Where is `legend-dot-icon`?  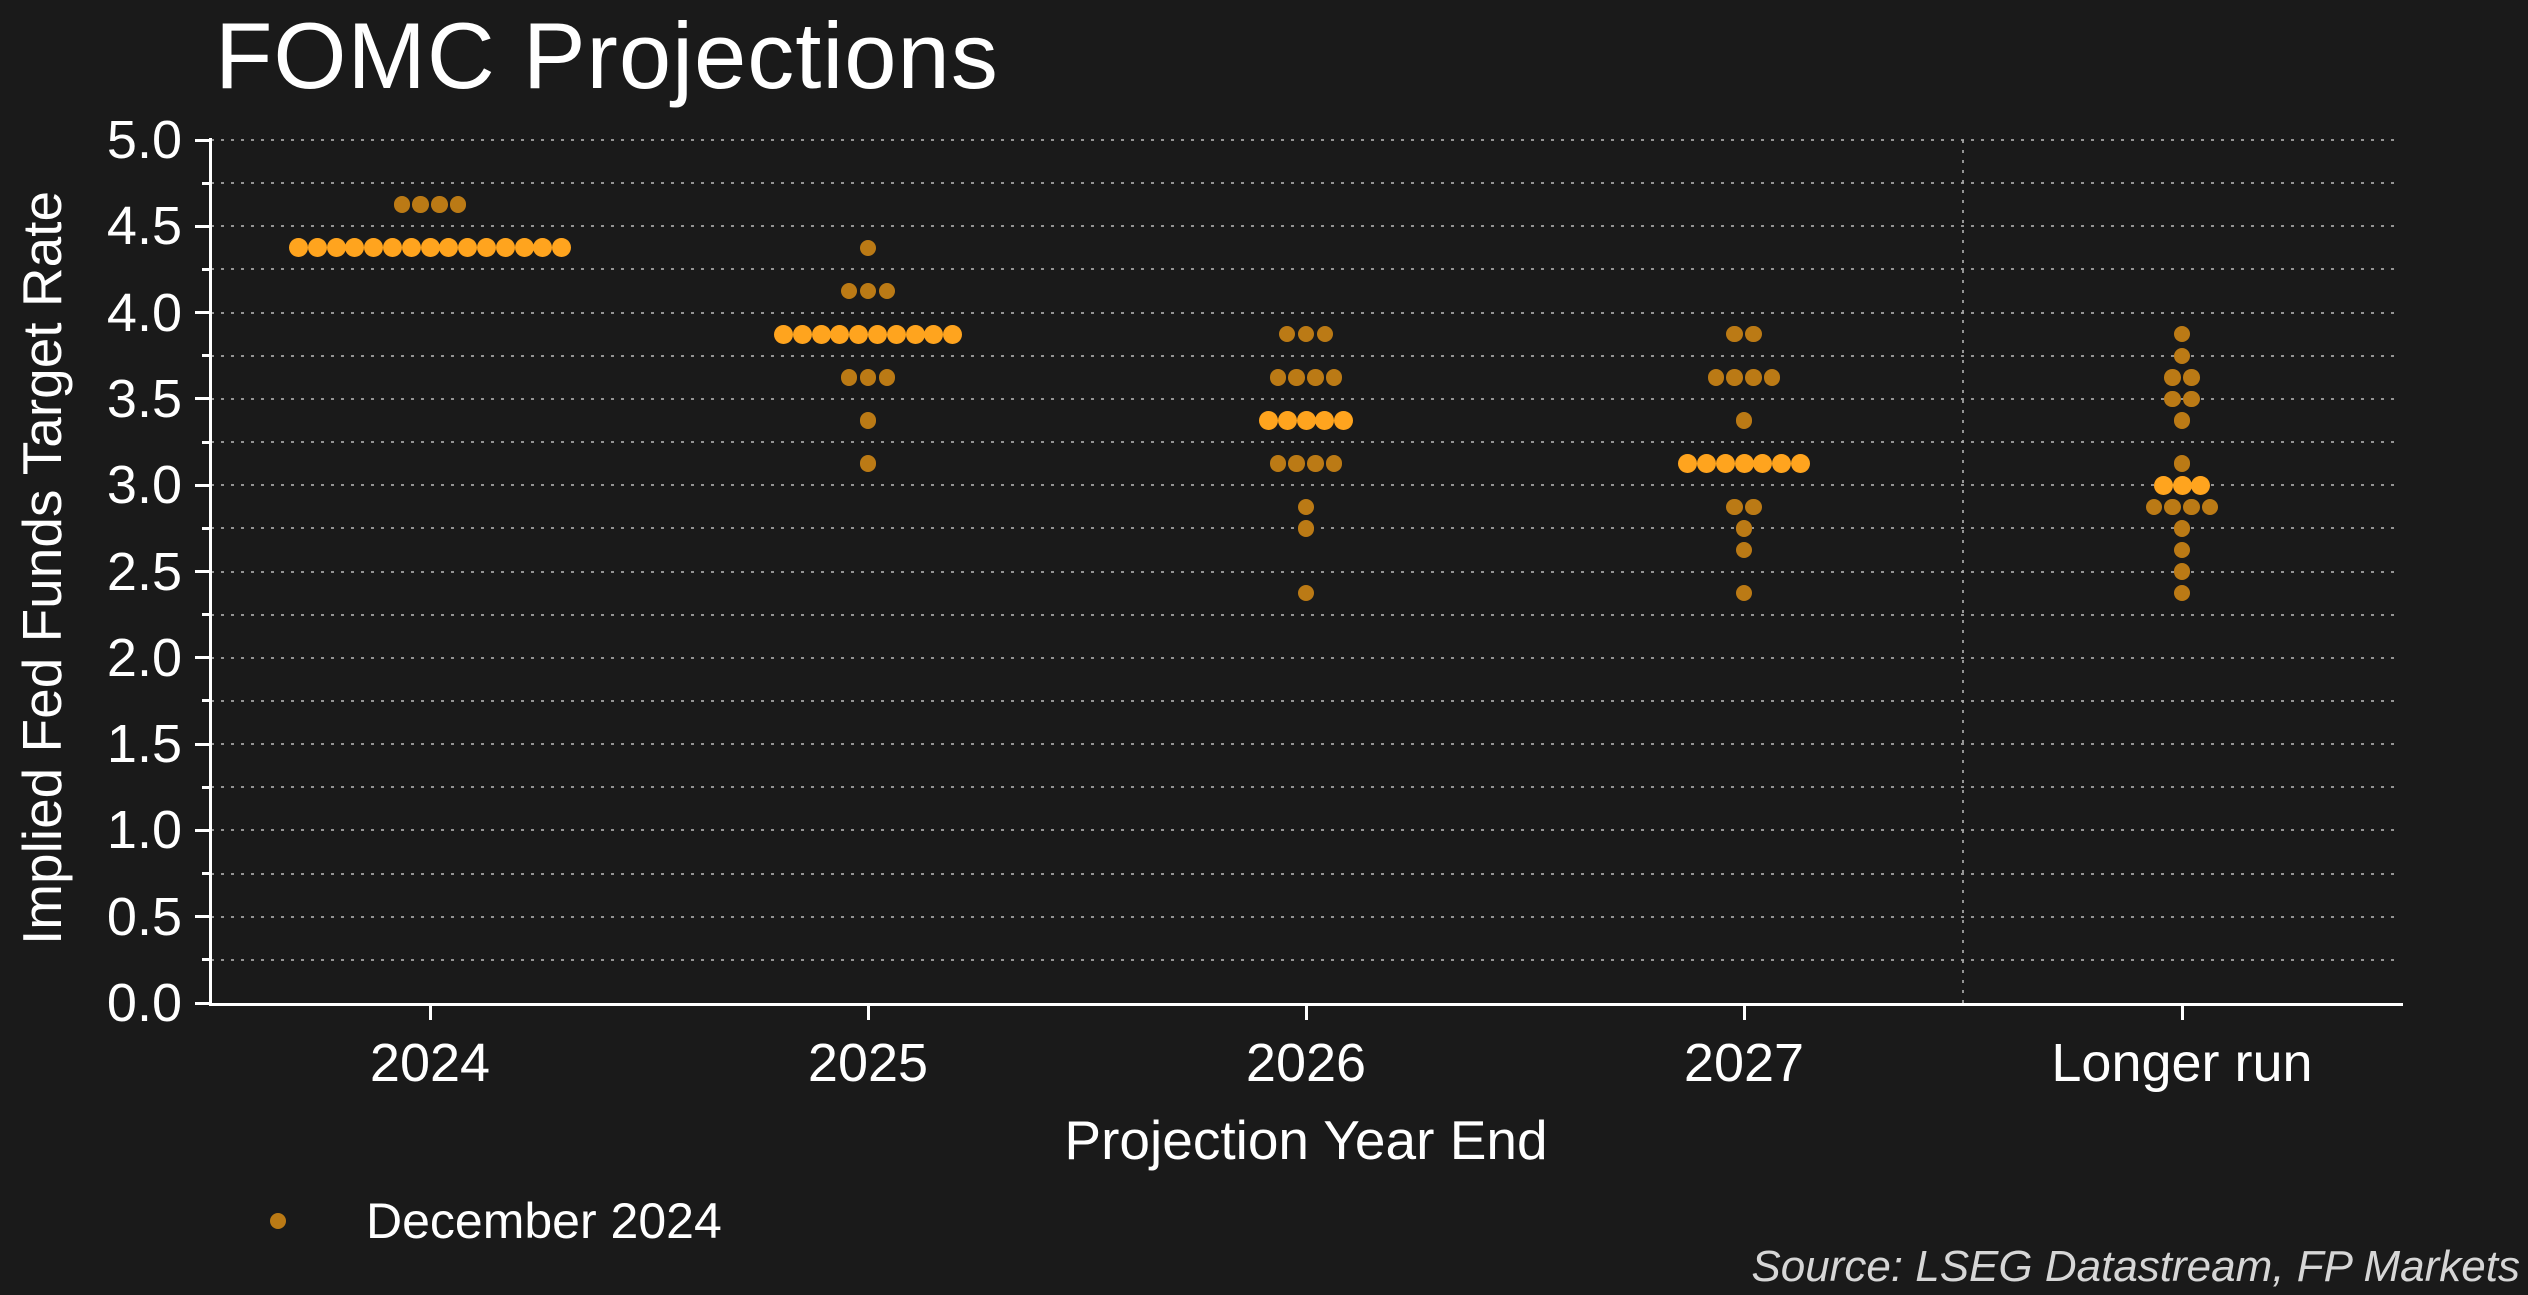
legend-dot-icon is located at coordinates (278, 1221).